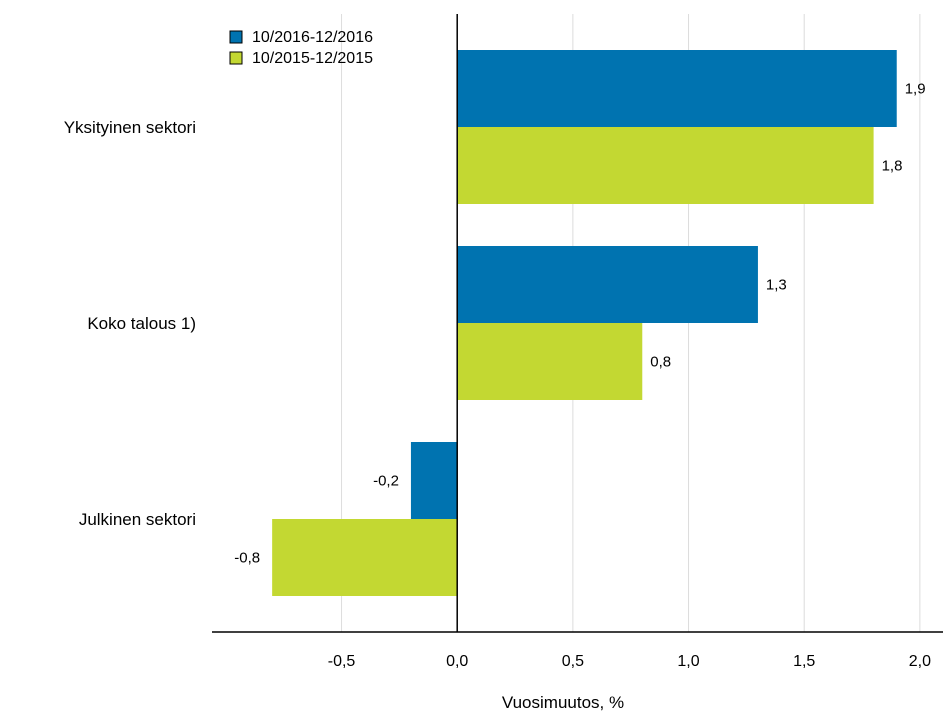  I want to click on x-tick-label: 1,0, so click(688, 661).